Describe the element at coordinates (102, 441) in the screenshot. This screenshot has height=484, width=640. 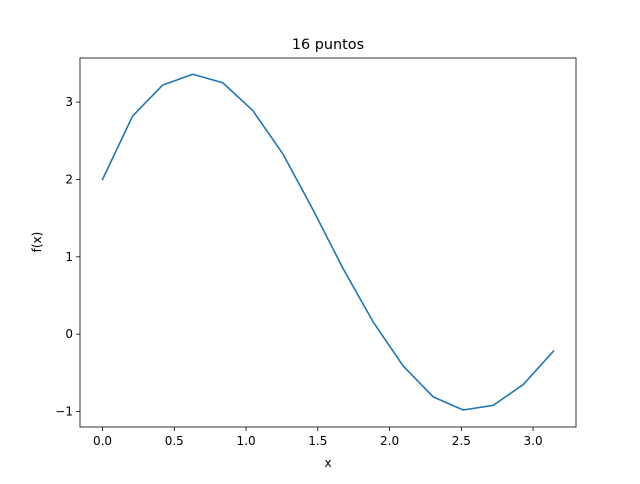
I see `x-tick-label: 0.0` at that location.